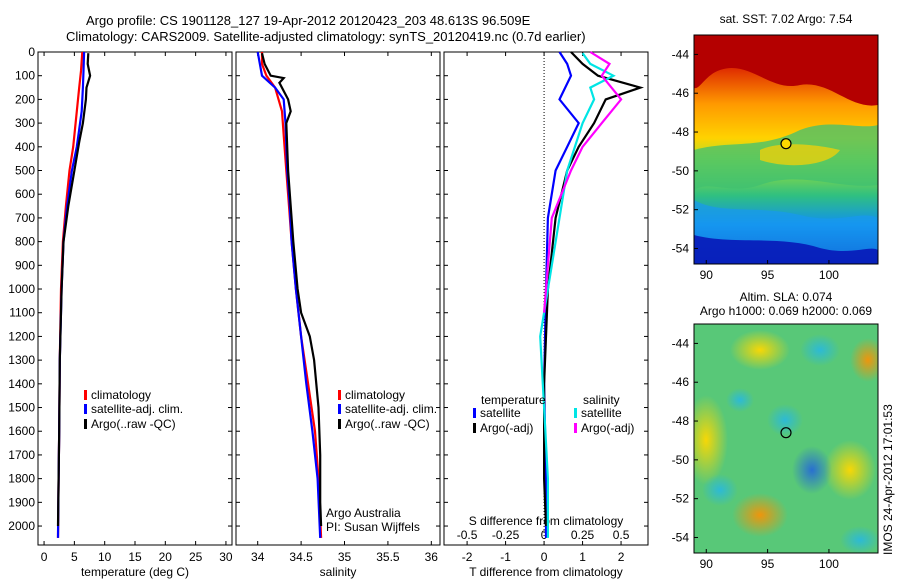  What do you see at coordinates (786, 433) in the screenshot?
I see `sla-map-argo-marker` at bounding box center [786, 433].